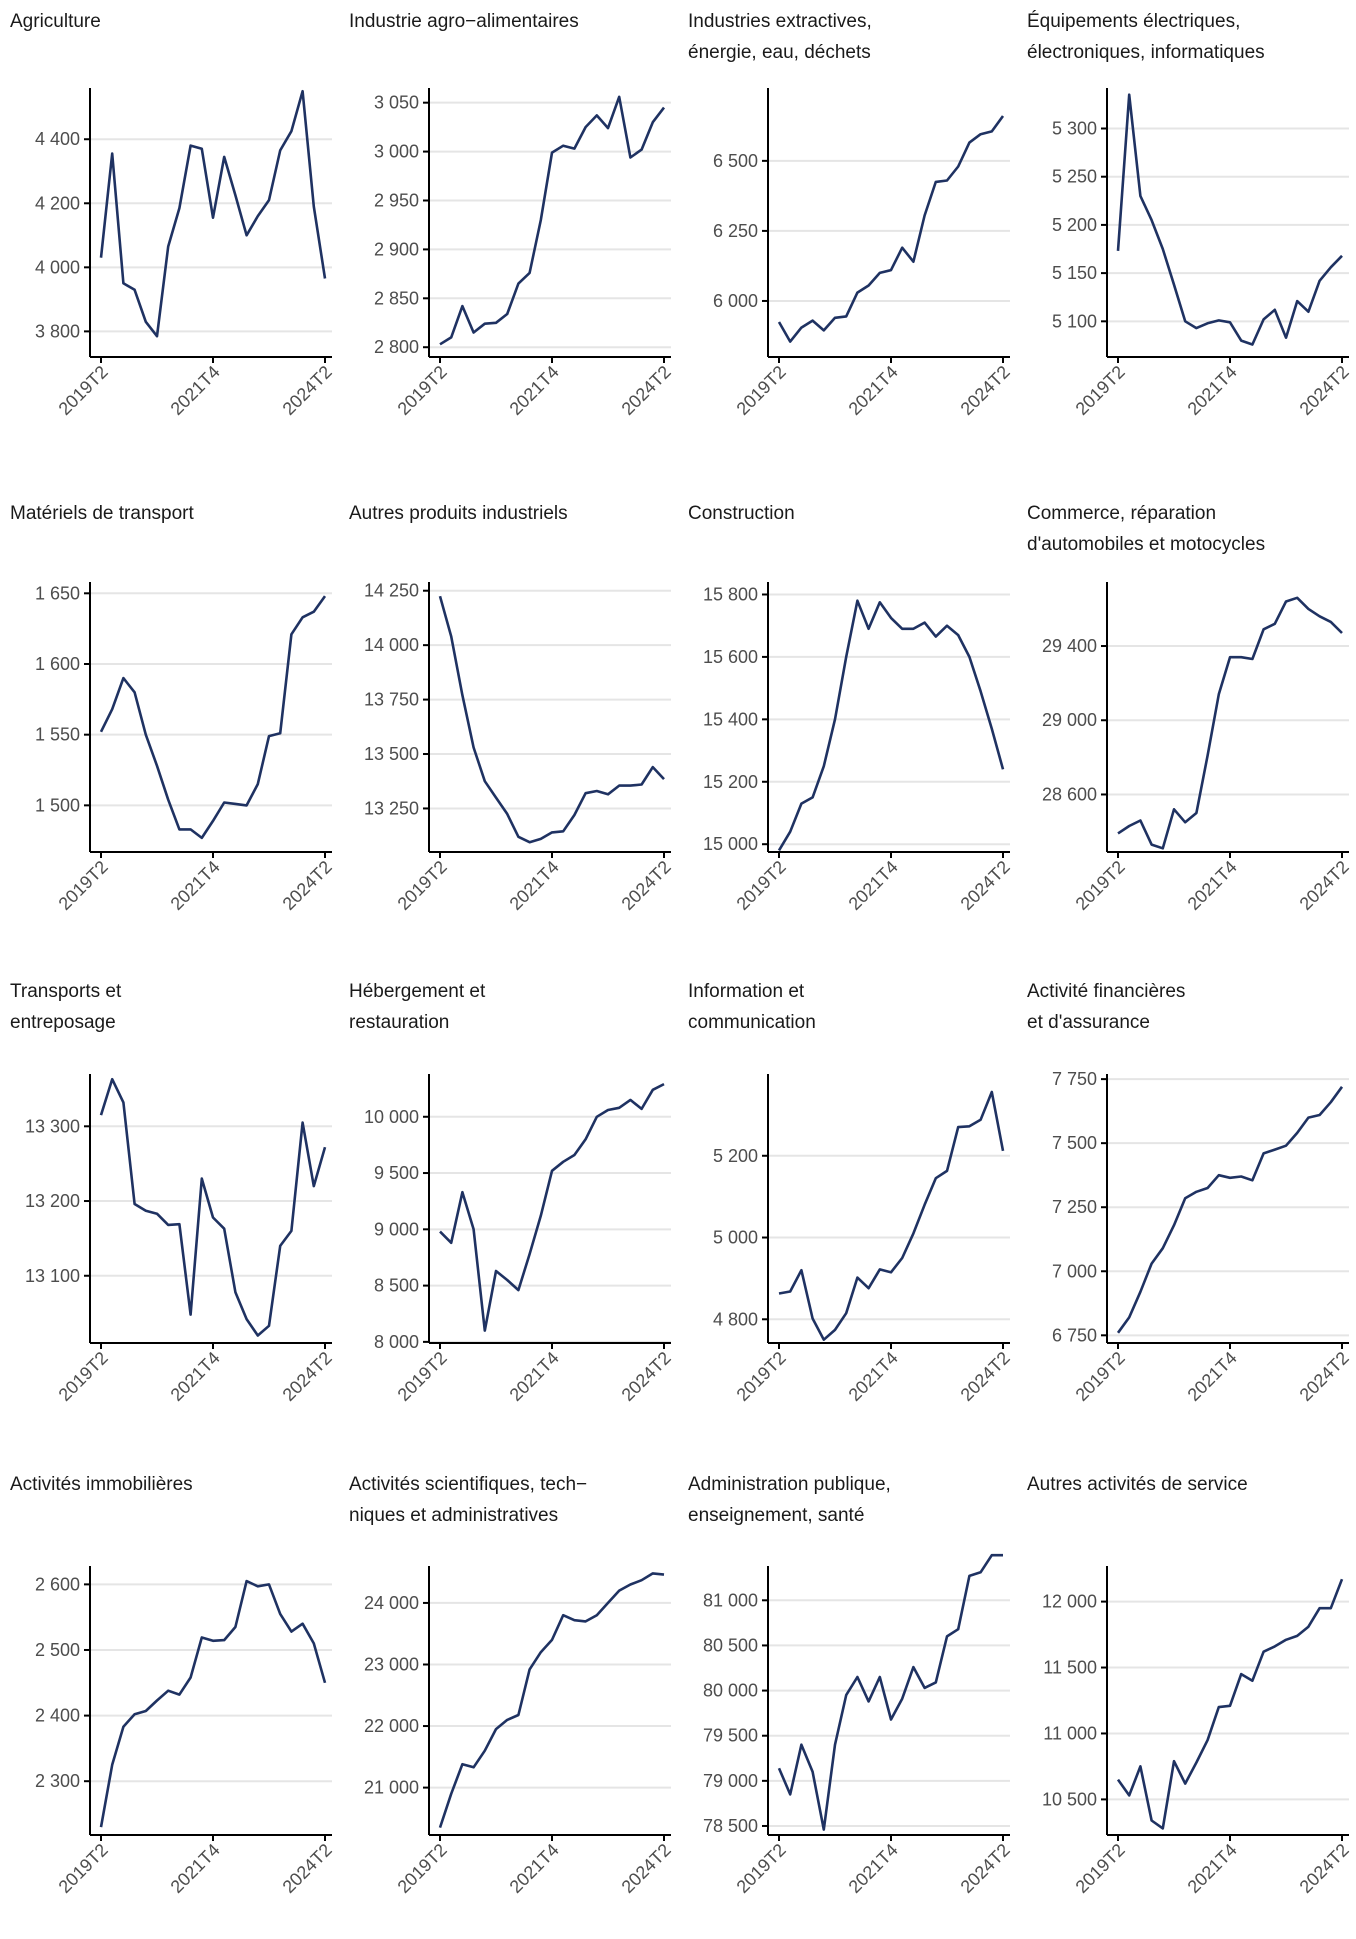  Describe the element at coordinates (57, 664) in the screenshot. I see `y-tick-label: 1 600` at that location.